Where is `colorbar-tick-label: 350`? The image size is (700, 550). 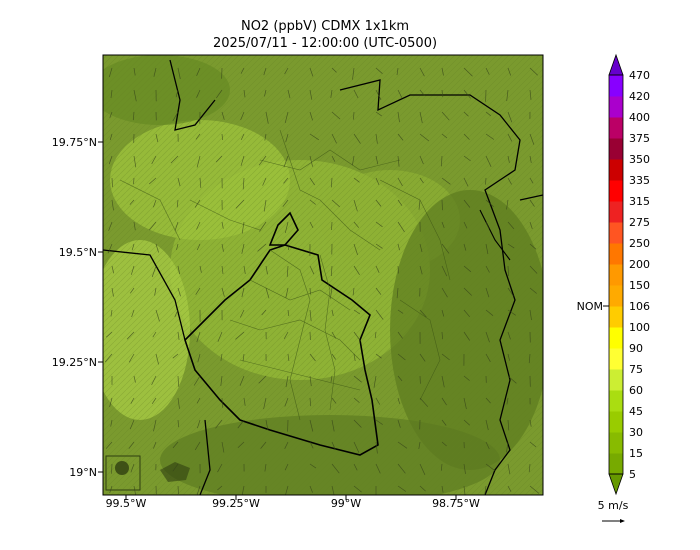 colorbar-tick-label: 350 is located at coordinates (639, 159).